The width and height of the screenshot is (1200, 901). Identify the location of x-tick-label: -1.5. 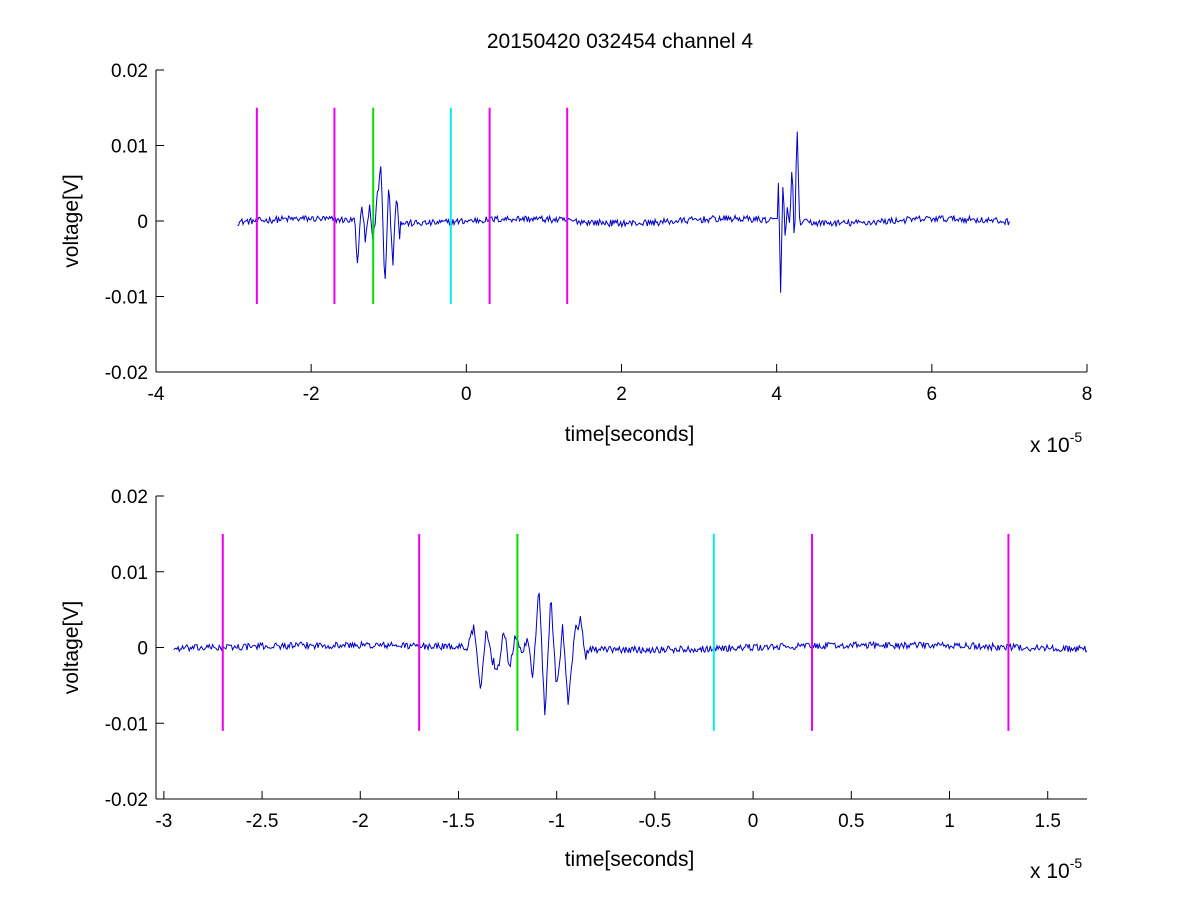
(458, 821).